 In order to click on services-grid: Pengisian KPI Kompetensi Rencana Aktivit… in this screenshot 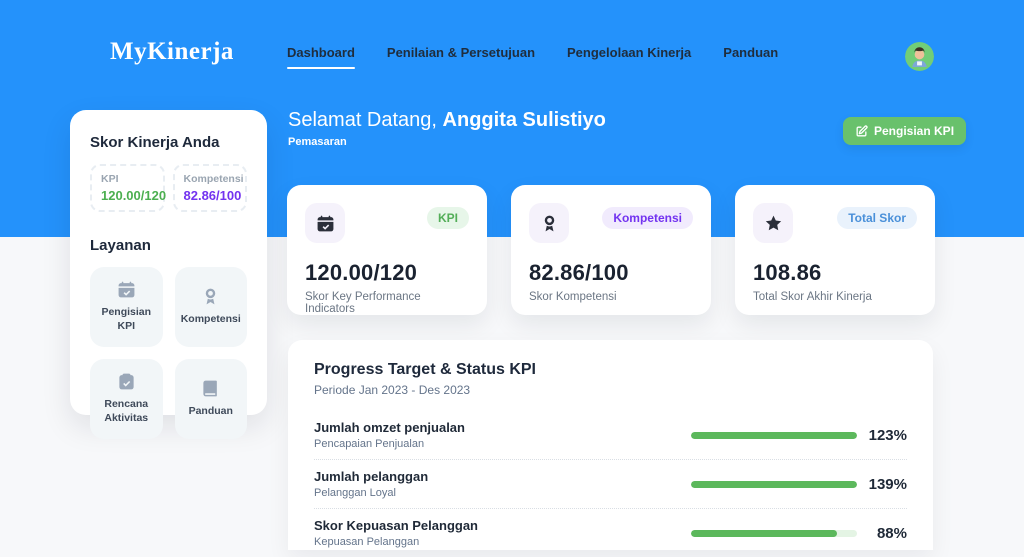, I will do `click(168, 353)`.